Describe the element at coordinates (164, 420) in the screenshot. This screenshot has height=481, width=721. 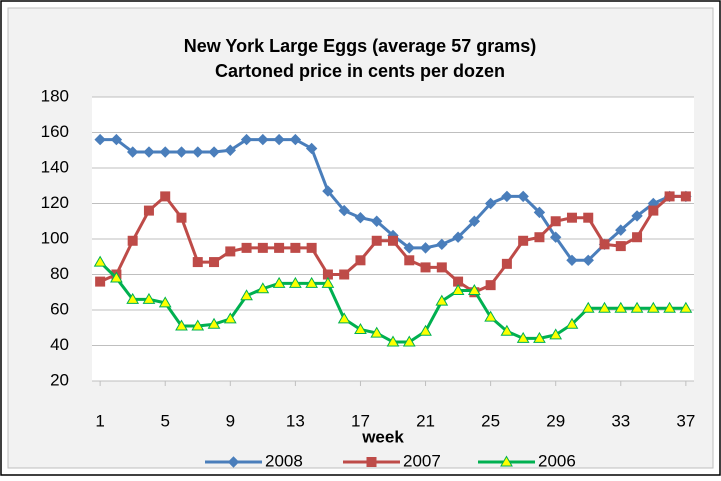
I see `x-tick-label: 5` at that location.